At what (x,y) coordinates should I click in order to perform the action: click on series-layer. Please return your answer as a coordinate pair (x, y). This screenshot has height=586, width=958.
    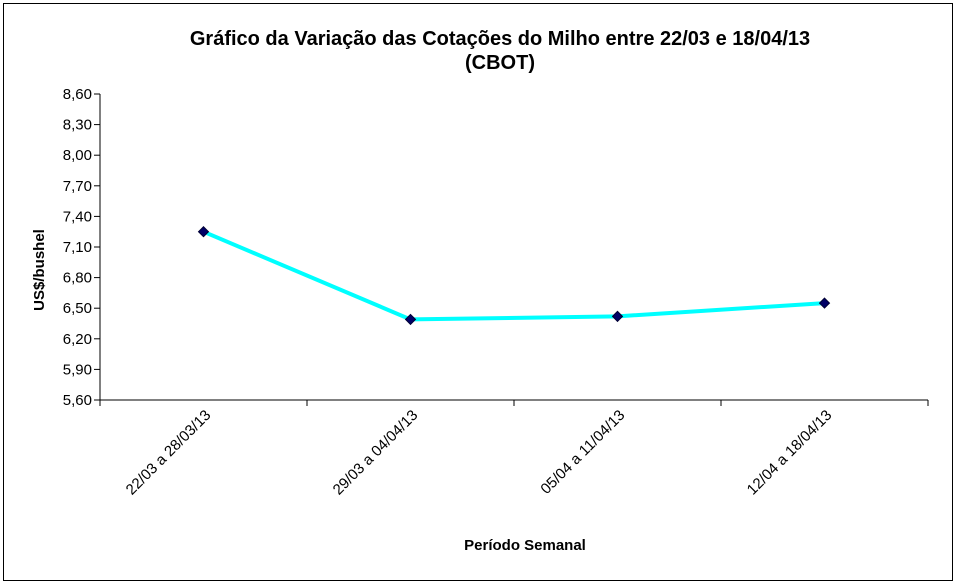
    Looking at the image, I should click on (514, 275).